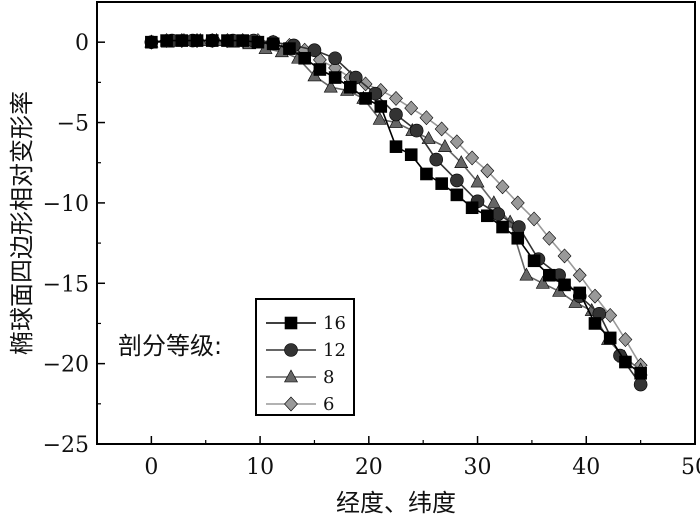 The width and height of the screenshot is (700, 530). I want to click on x-axis-label: 经度、纬度, so click(396, 503).